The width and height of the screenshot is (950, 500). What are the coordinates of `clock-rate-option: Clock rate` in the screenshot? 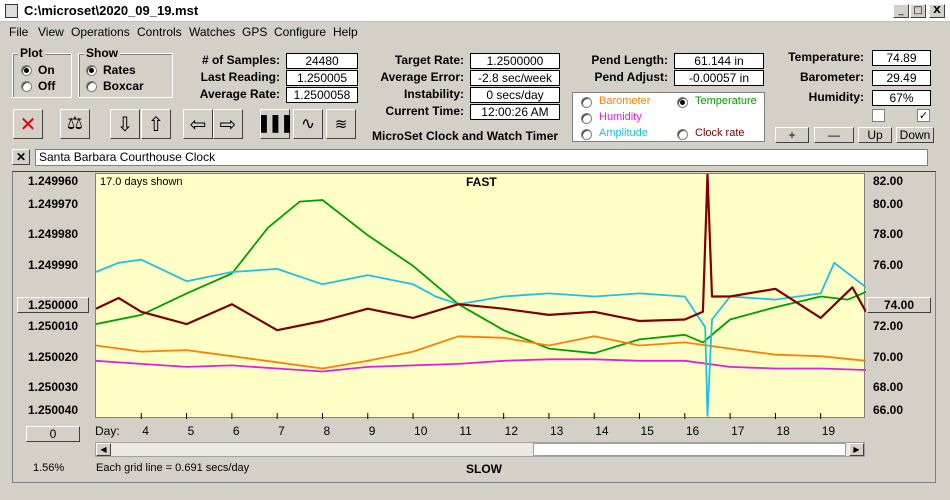 It's located at (720, 133).